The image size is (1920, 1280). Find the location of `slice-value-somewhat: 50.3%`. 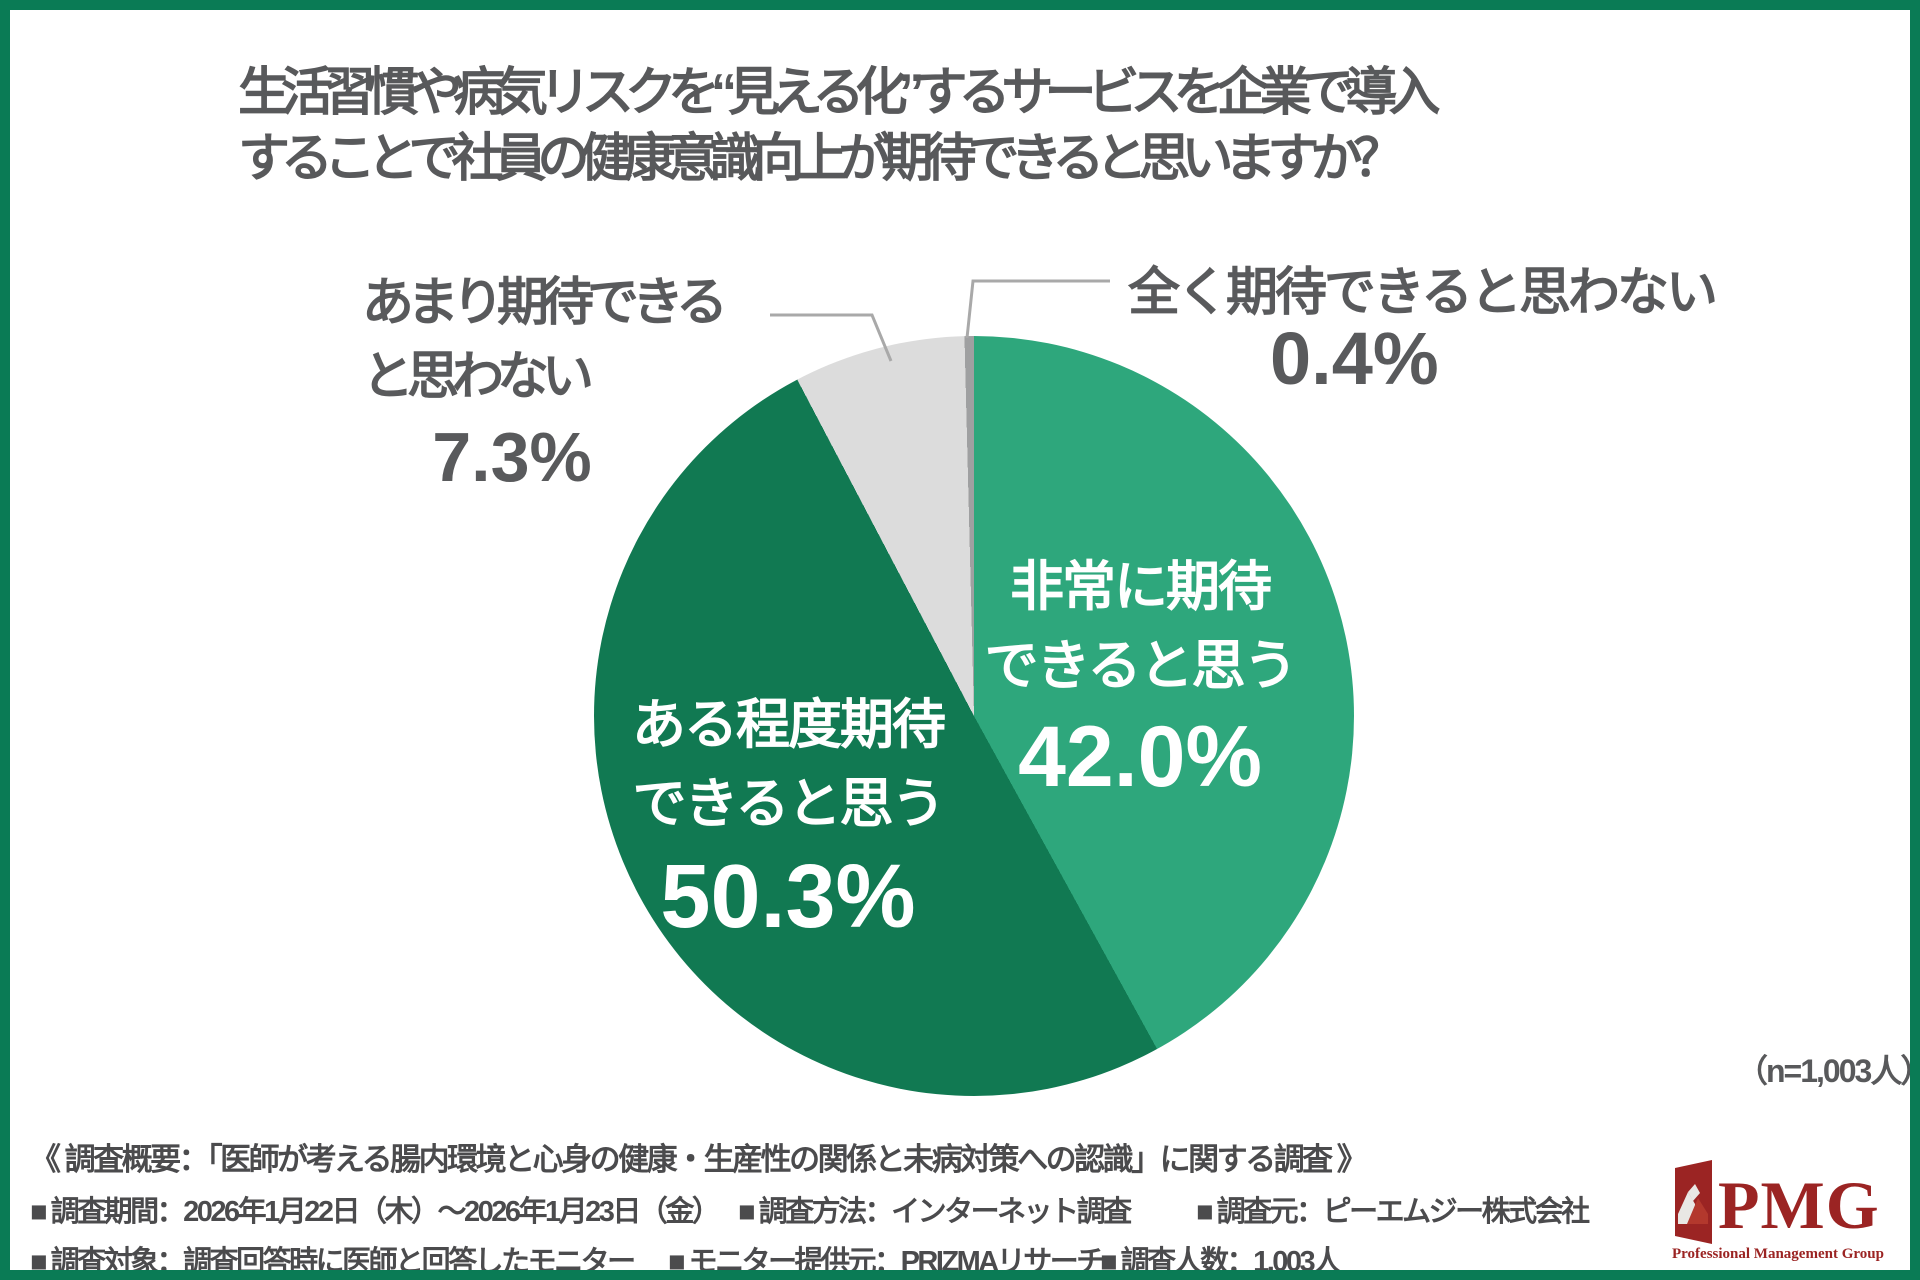

slice-value-somewhat: 50.3% is located at coordinates (788, 897).